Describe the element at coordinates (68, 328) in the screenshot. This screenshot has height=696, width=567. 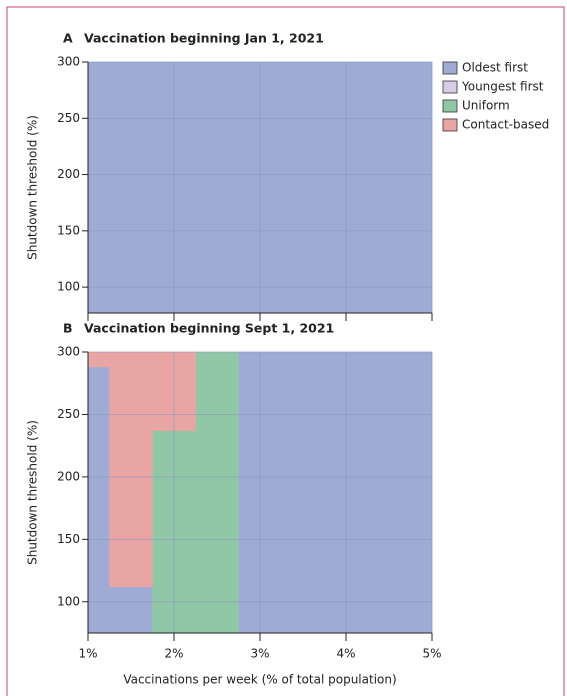
I see `panel-label: B` at that location.